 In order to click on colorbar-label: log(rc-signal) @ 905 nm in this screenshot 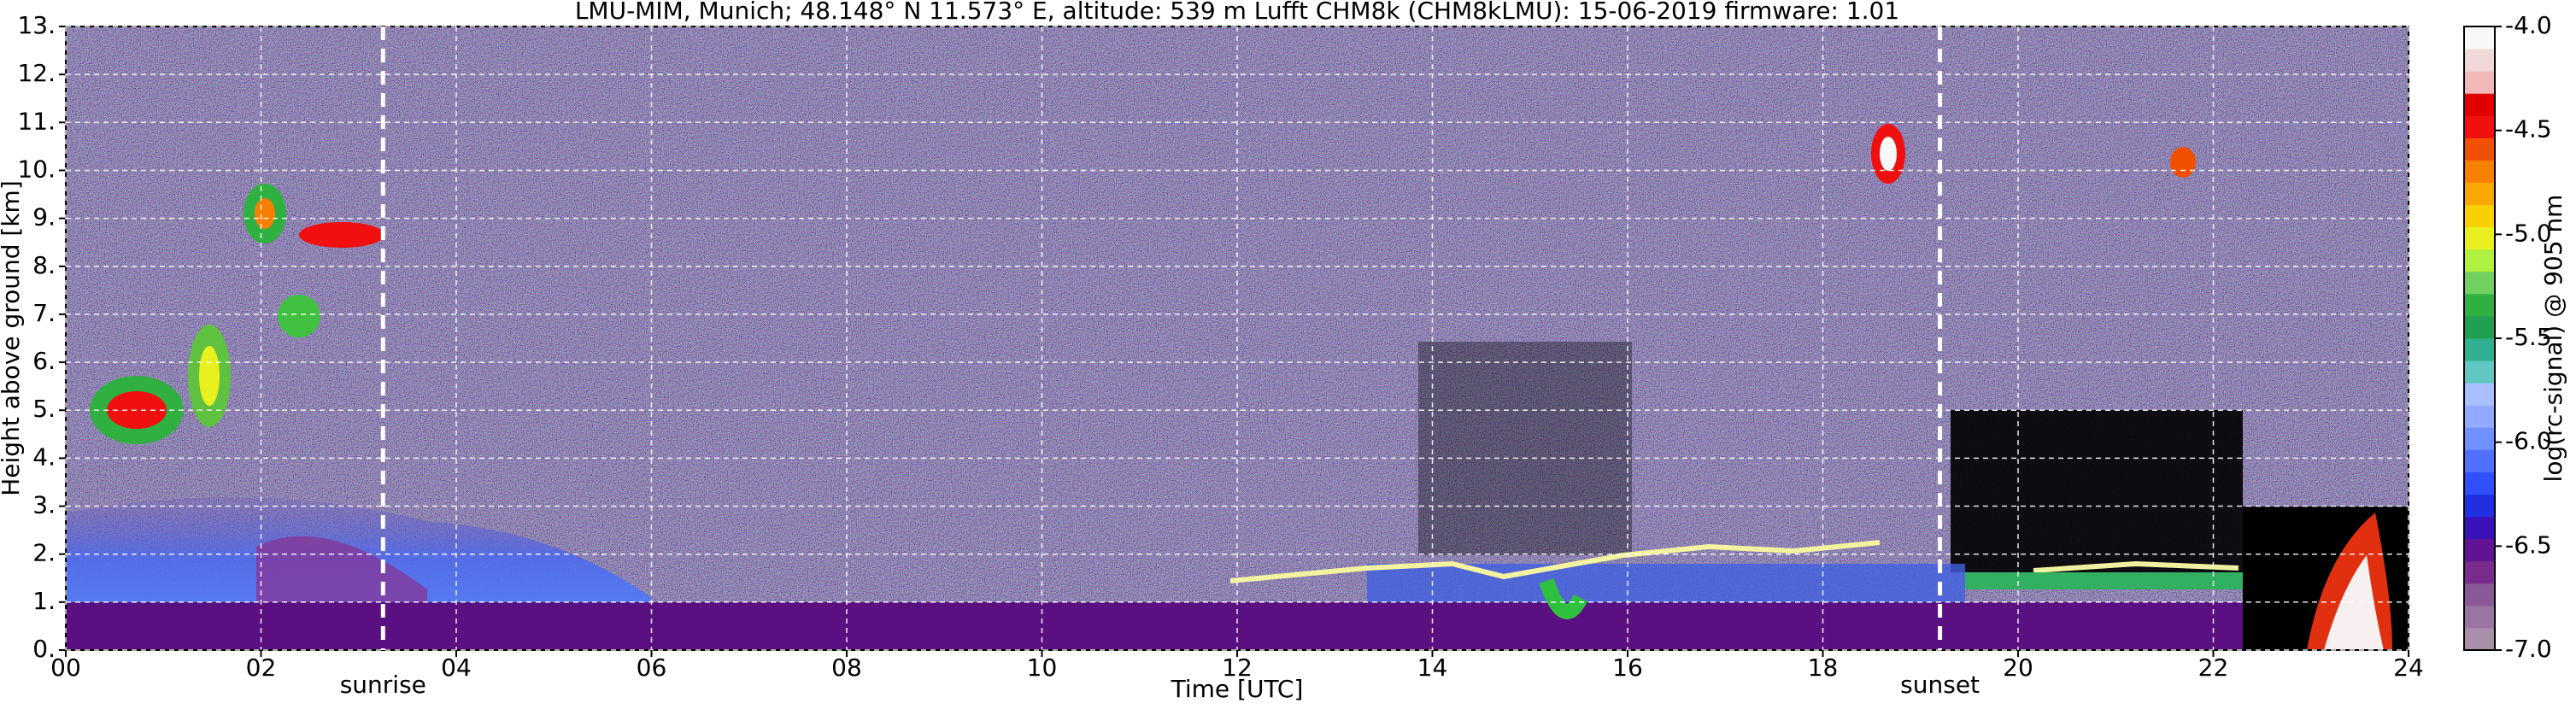, I will do `click(2553, 339)`.